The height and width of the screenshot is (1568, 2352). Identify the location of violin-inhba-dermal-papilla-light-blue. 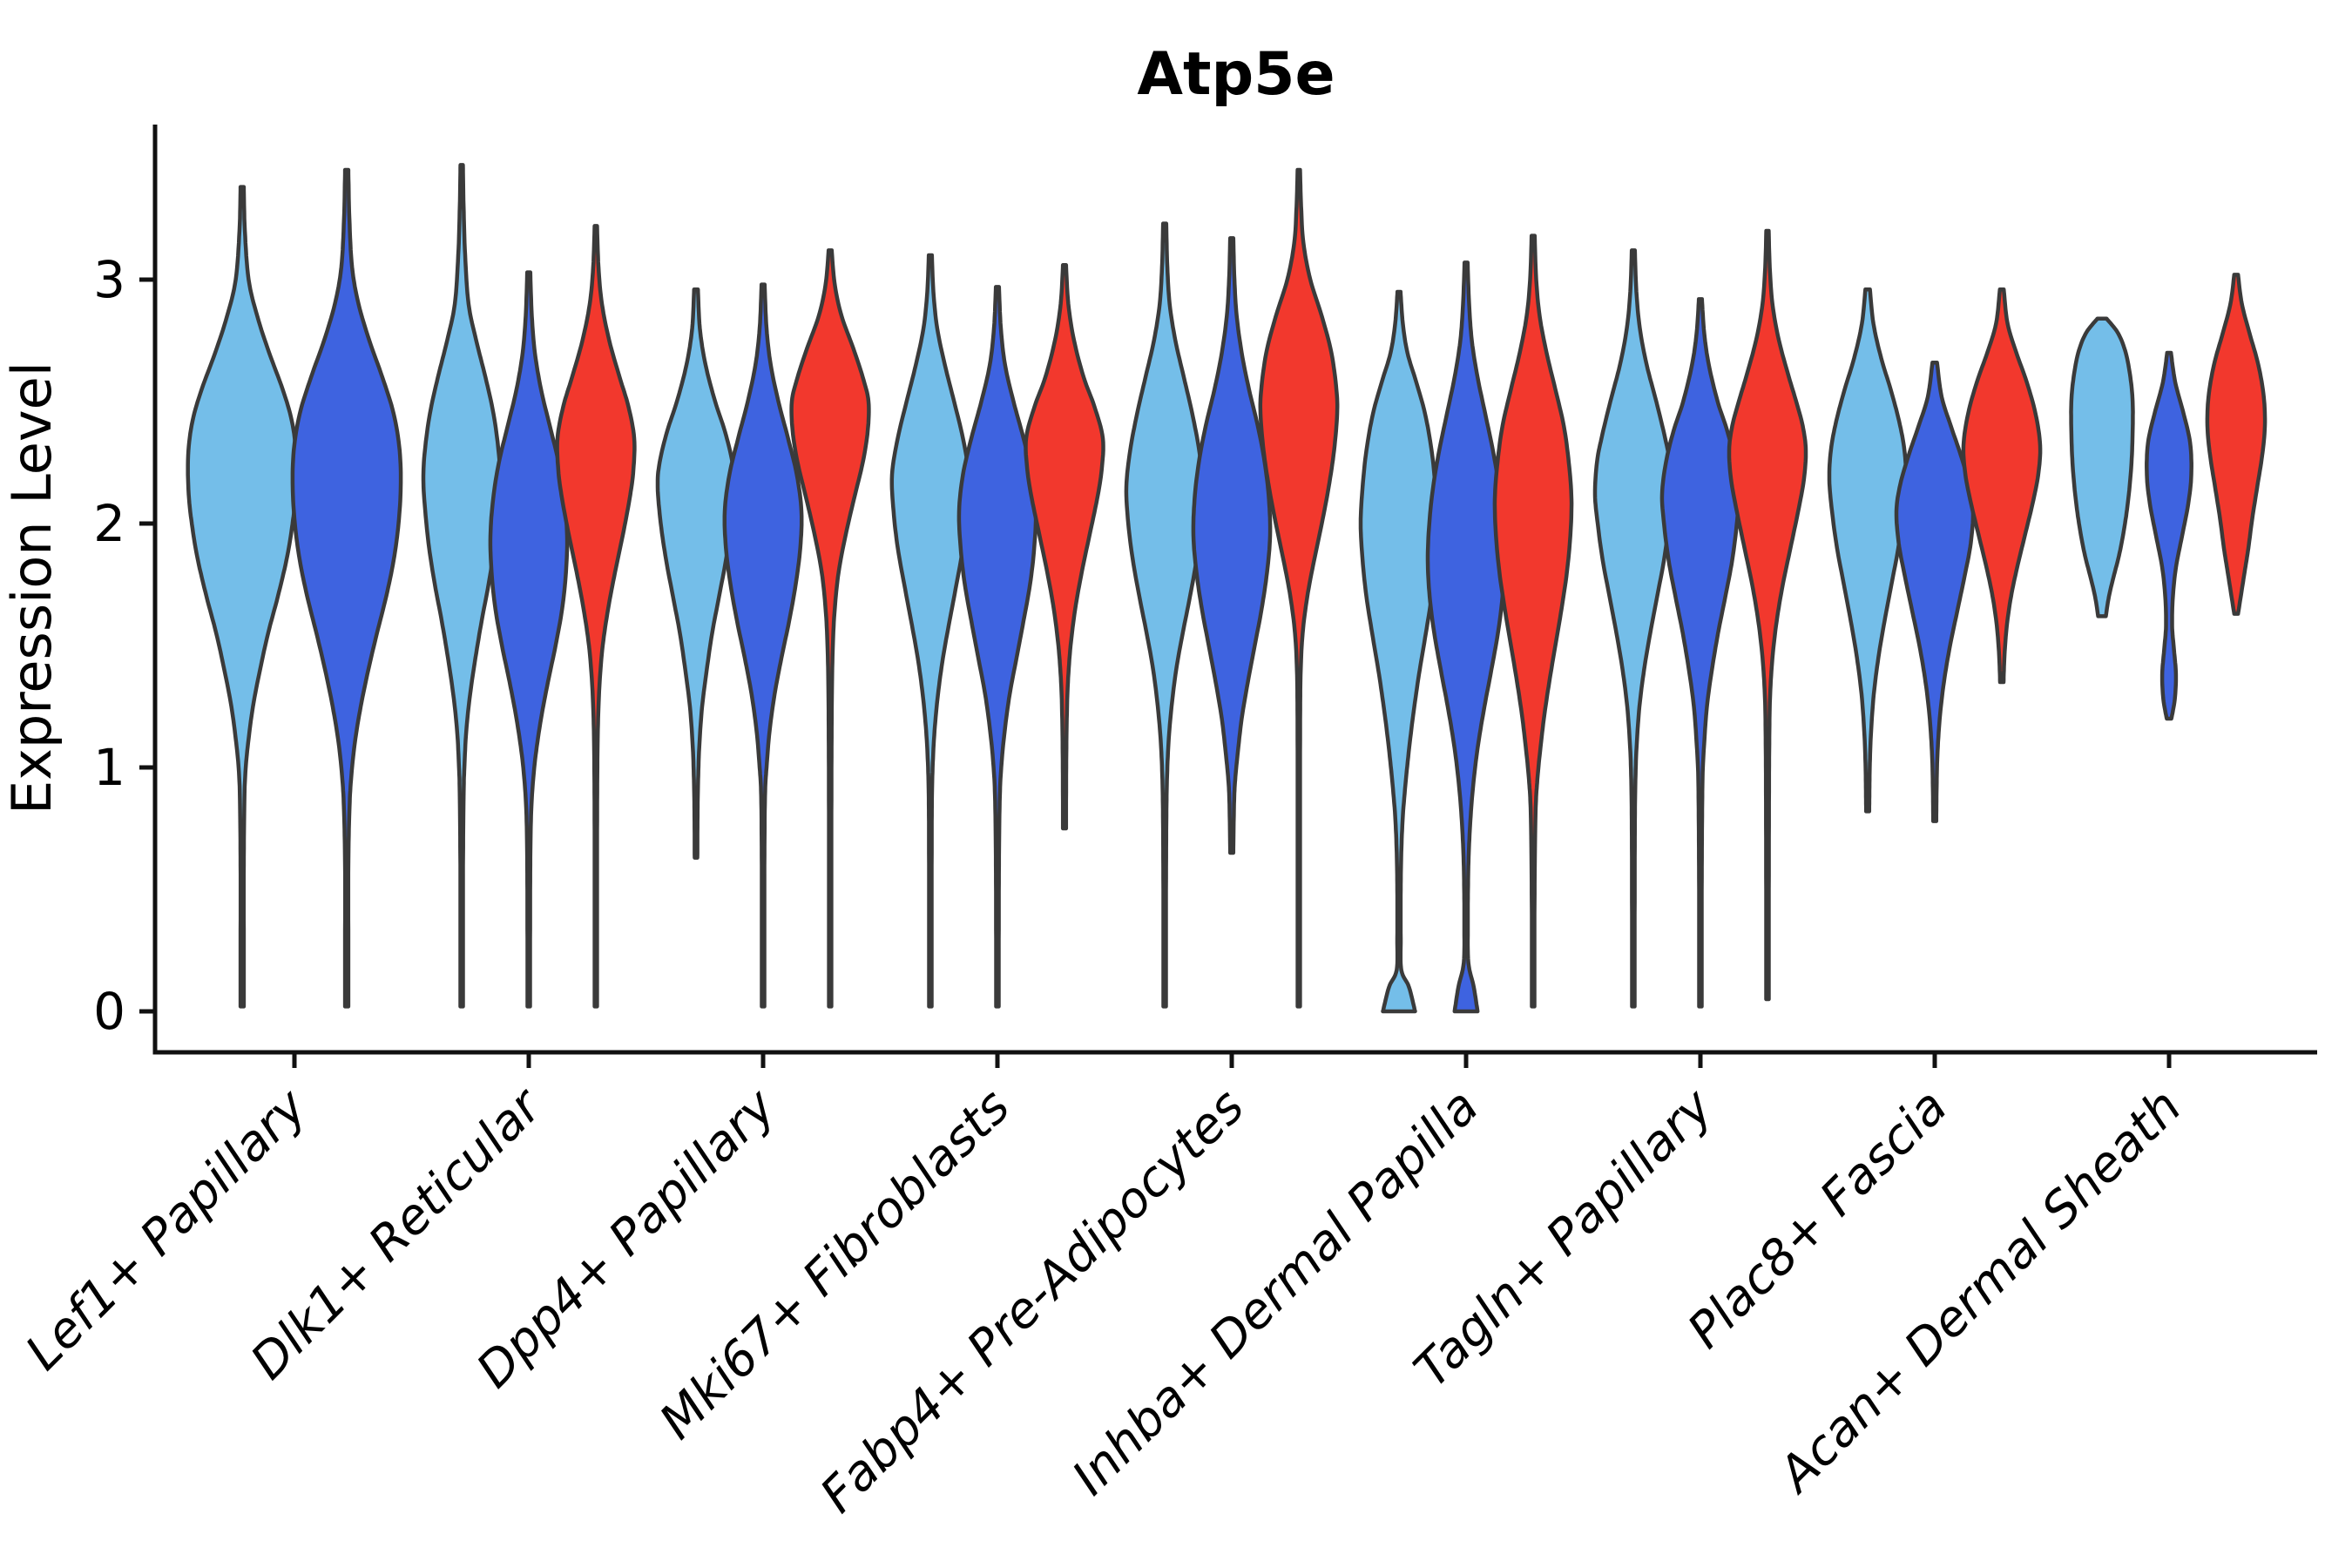
(1399, 651).